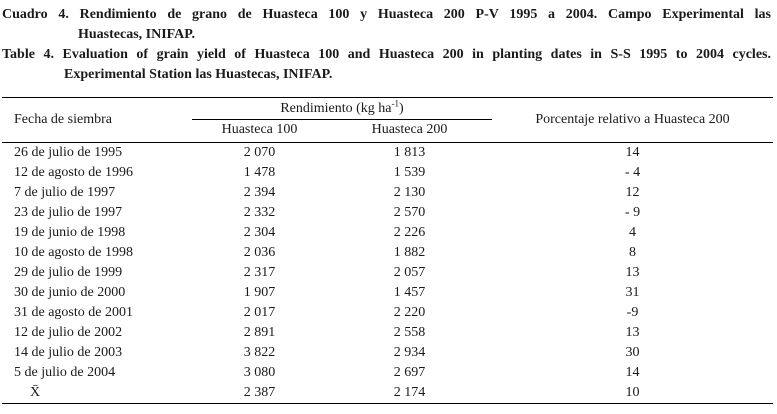  Describe the element at coordinates (387, 213) in the screenshot. I see `table-row: 23 de julio de 1997 2 332 2 570 - 9` at that location.